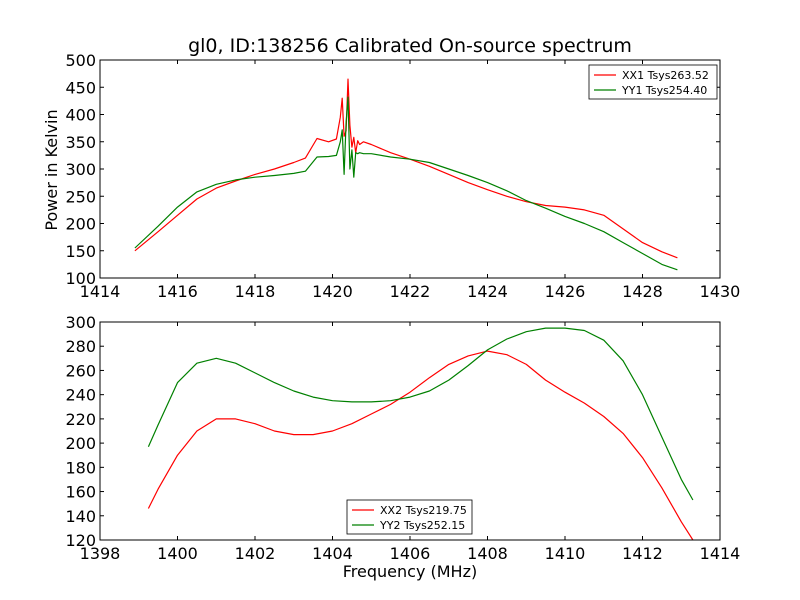  Describe the element at coordinates (410, 291) in the screenshot. I see `top-xtick-label: 1422` at that location.